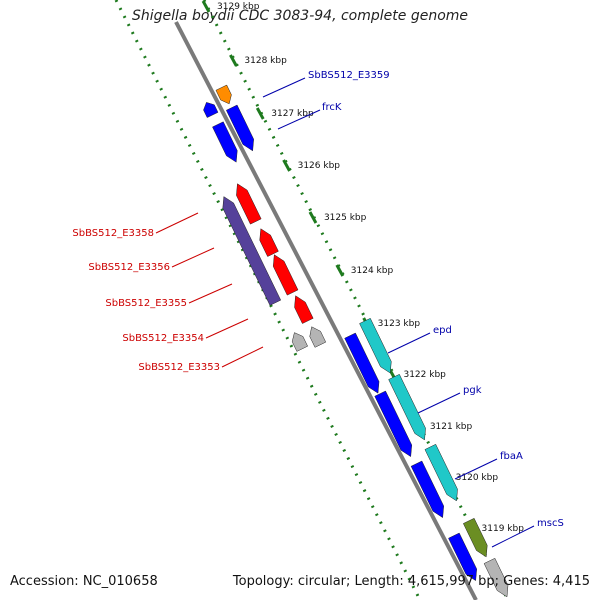  Describe the element at coordinates (163, 338) in the screenshot. I see `gene-label: SbBS512_E3354` at that location.